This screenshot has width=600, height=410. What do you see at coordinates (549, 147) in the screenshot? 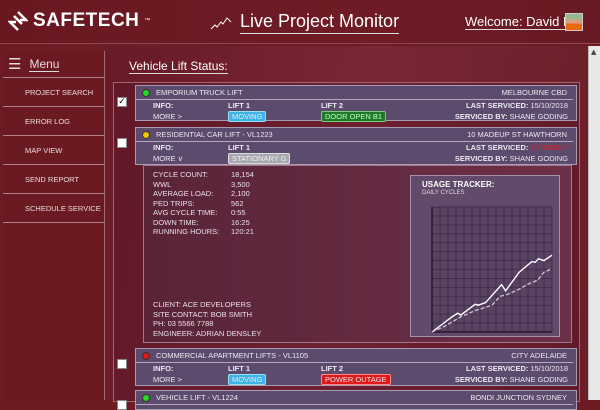
I see `last-serviced-value: 10/05/2017` at bounding box center [549, 147].